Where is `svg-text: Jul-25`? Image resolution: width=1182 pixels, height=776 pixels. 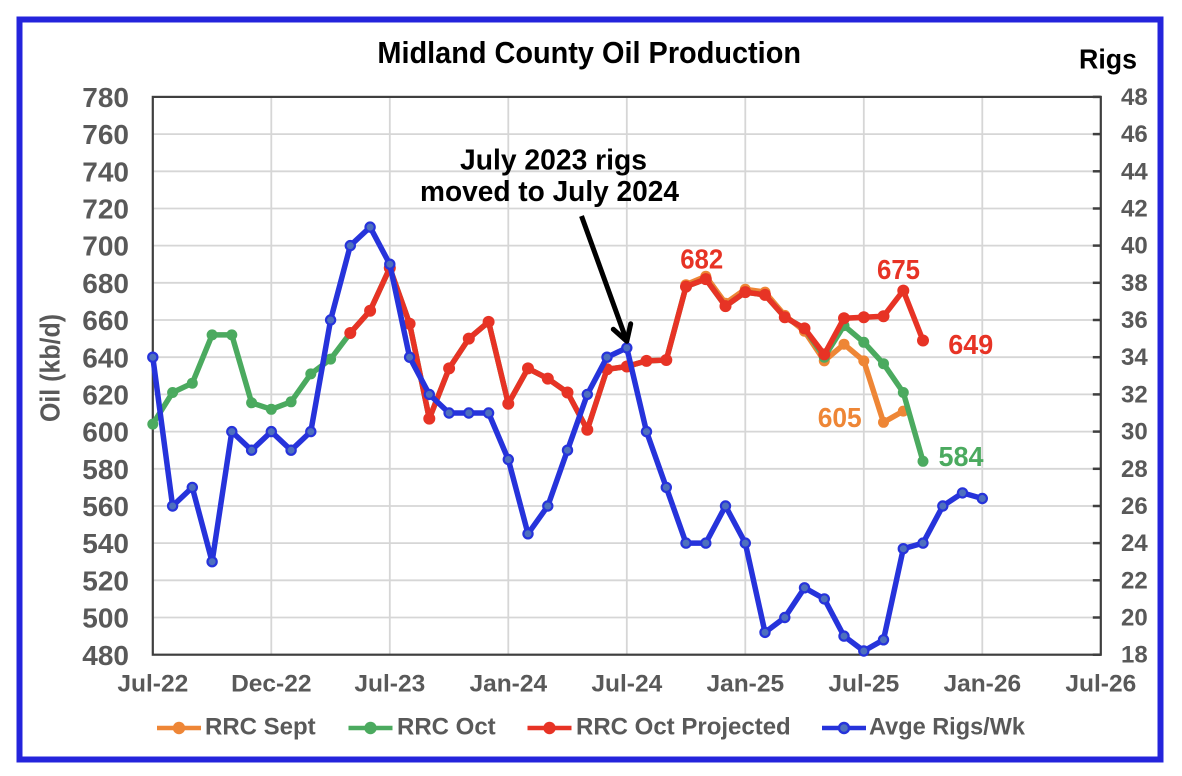
svg-text: Jul-25 is located at coordinates (863, 683).